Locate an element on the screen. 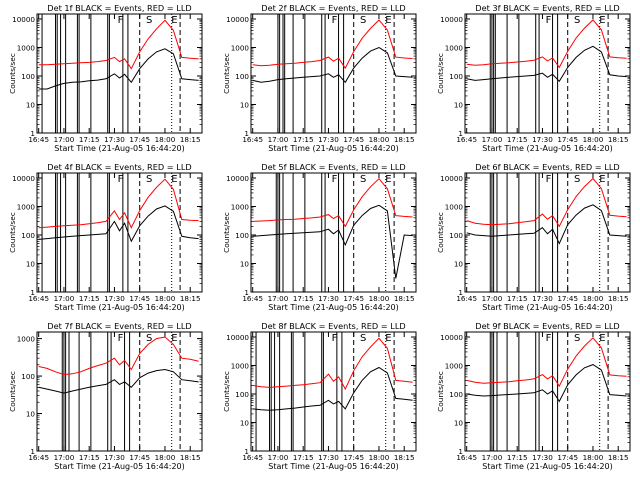 Image resolution: width=640 pixels, height=480 pixels. panel-title: Det 4f BLACK = Events, RED = LLD is located at coordinates (119, 167).